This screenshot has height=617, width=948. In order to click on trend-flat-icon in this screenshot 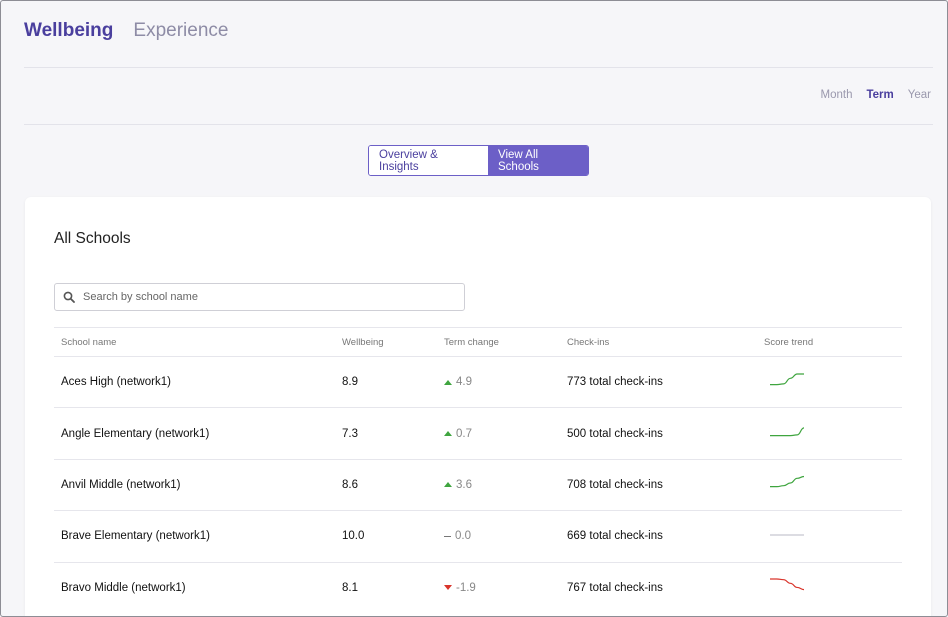, I will do `click(447, 536)`.